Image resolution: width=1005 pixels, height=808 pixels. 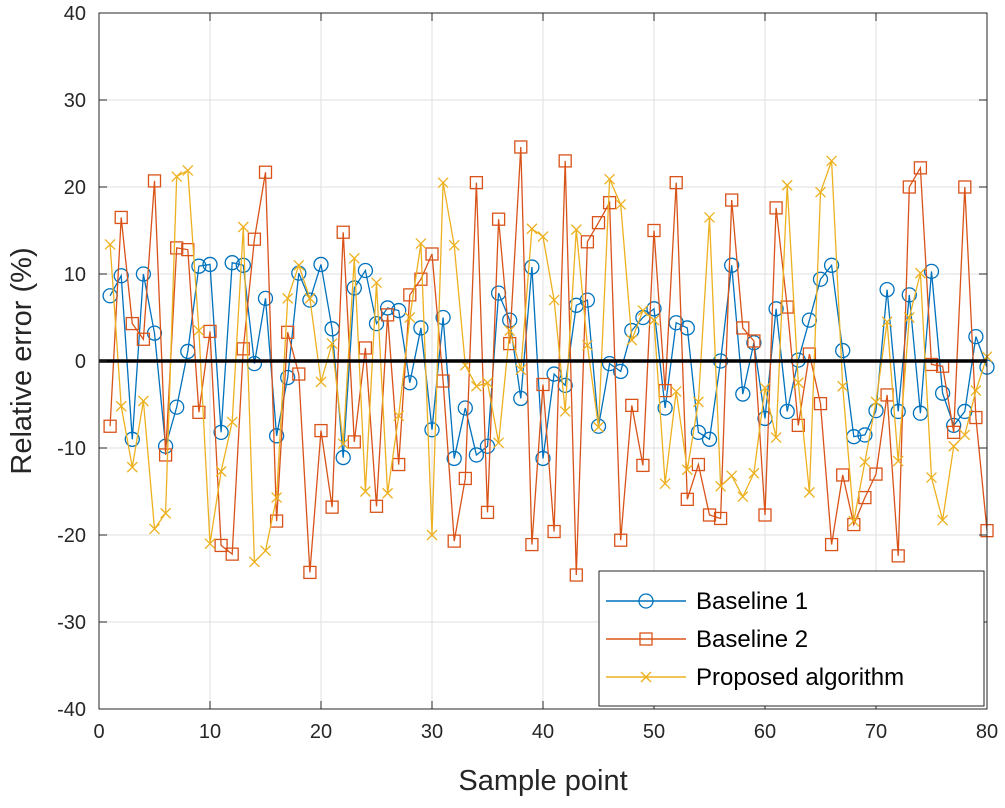 I want to click on y-tick-label-0: 0, so click(x=80, y=362).